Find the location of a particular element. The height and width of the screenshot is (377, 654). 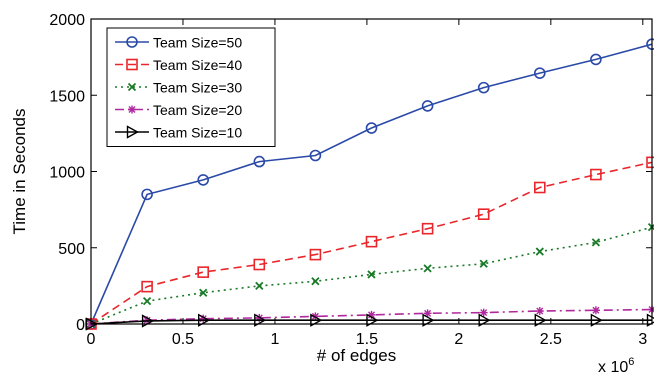

x-axis-label: # of edges is located at coordinates (356, 355).